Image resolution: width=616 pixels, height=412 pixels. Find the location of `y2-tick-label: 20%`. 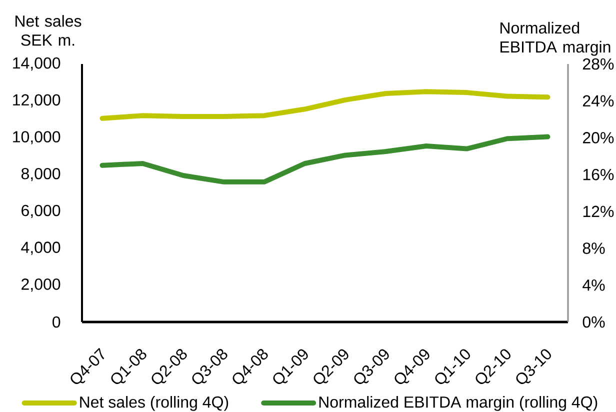

y2-tick-label: 20% is located at coordinates (598, 138).